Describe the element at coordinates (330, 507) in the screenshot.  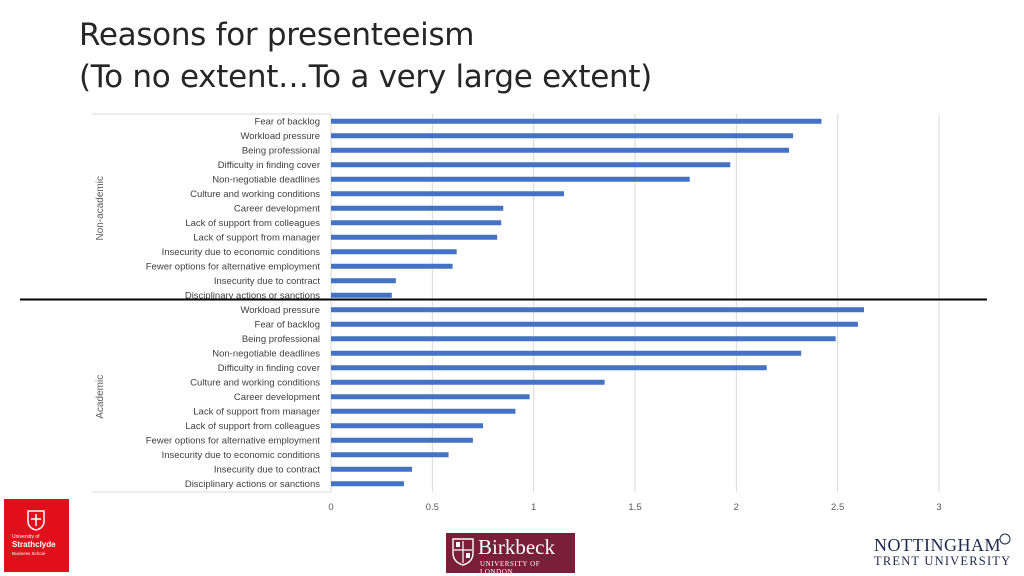
I see `x-tick-label: 0` at that location.